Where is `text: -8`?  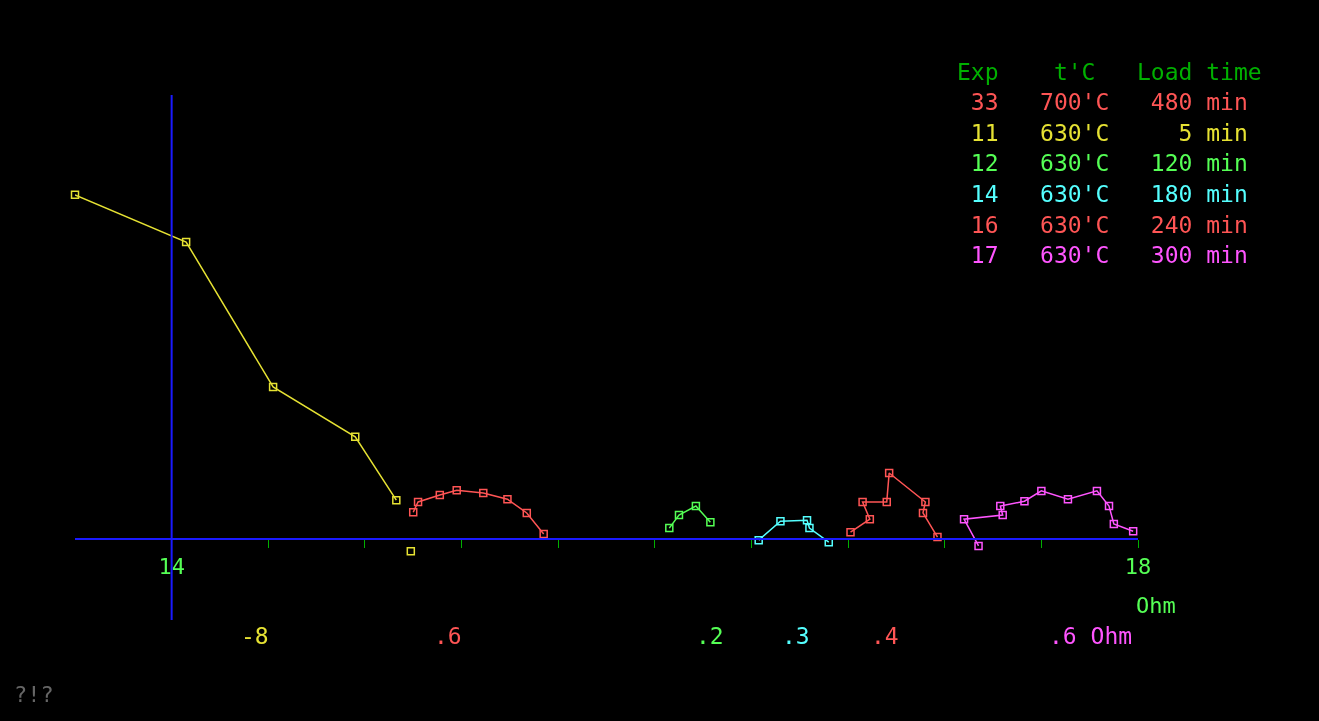
text: -8 is located at coordinates (255, 636).